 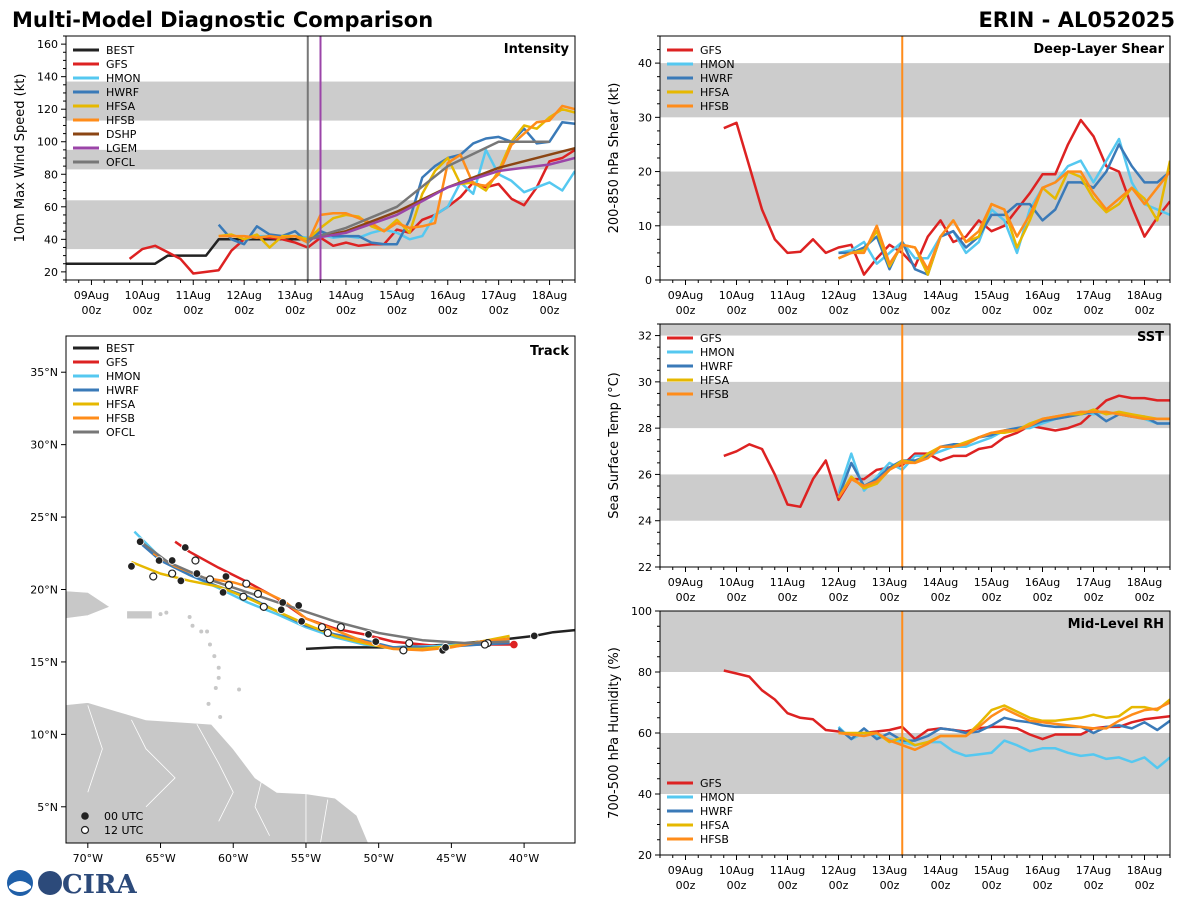 I want to click on hispaniola-land, so click(x=88, y=604).